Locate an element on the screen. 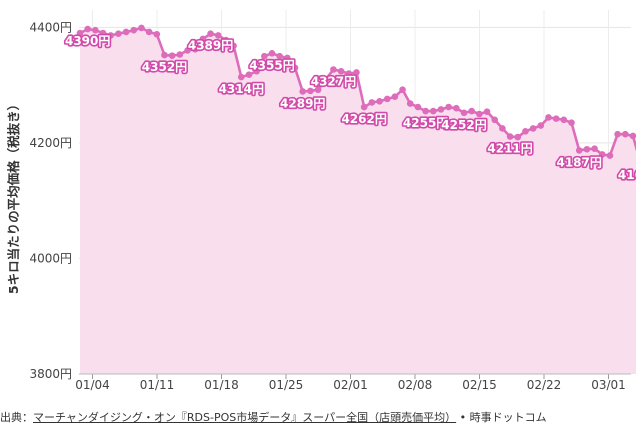  y-axis: 3800円 4000円 4200円 4400円 is located at coordinates (50, 200).